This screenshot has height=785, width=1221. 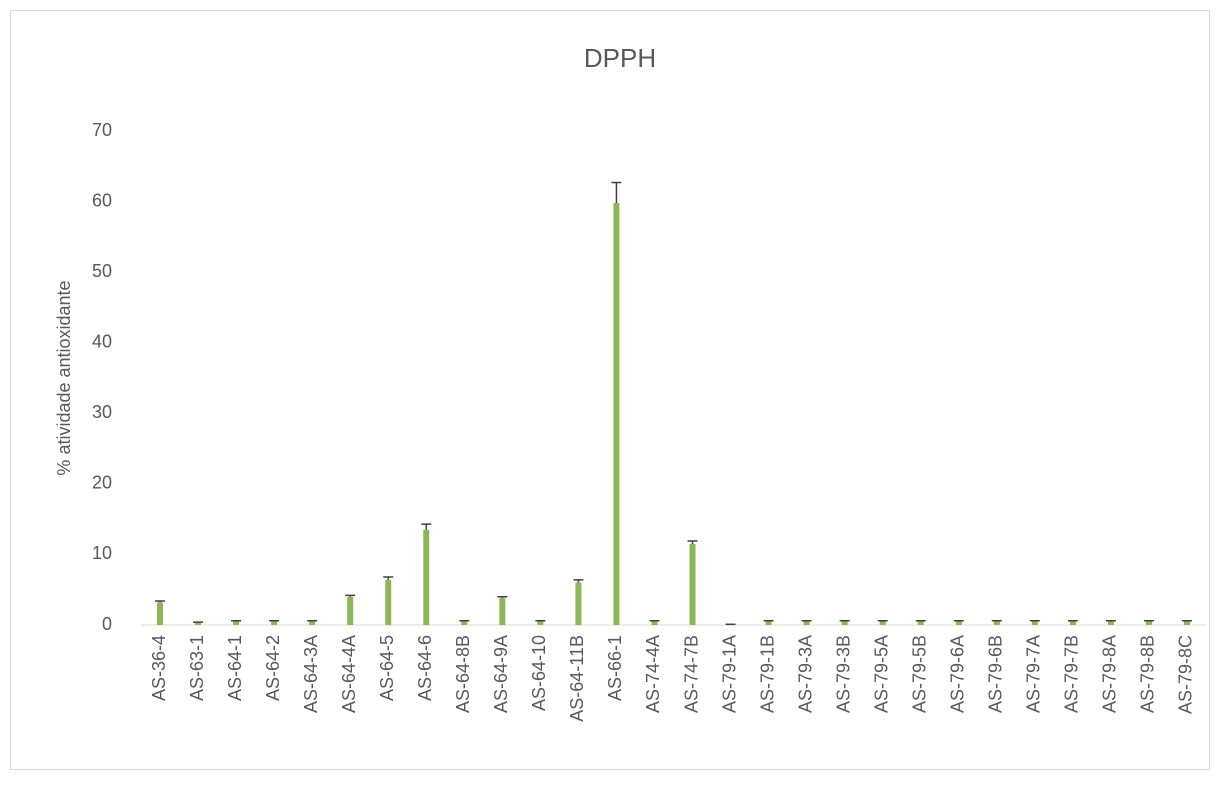 What do you see at coordinates (102, 553) in the screenshot?
I see `y-tick-label: 10` at bounding box center [102, 553].